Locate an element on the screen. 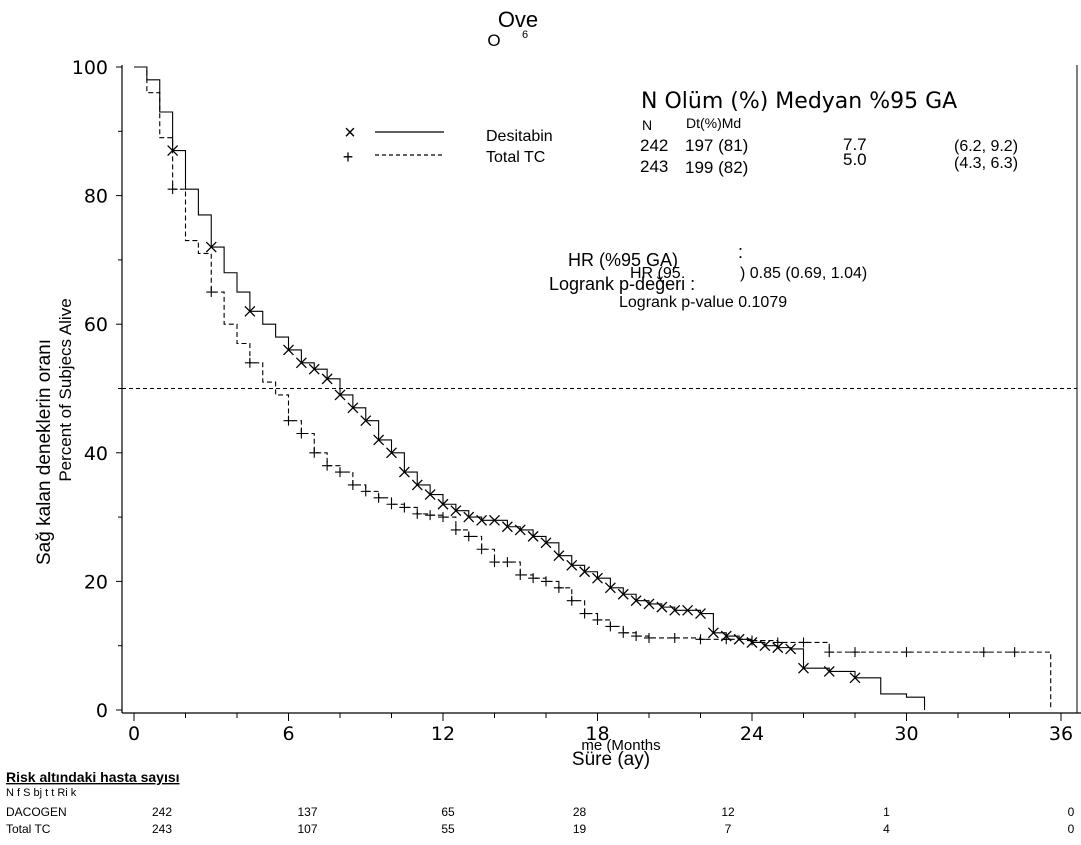 The width and height of the screenshot is (1081, 845). risk-cell: 7 is located at coordinates (728, 829).